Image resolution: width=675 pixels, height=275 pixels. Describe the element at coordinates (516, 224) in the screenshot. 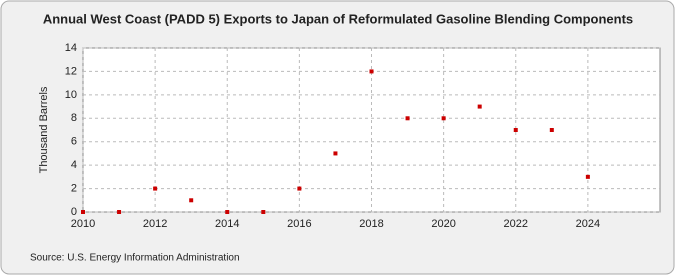

I see `x-tick-label: 2022` at that location.